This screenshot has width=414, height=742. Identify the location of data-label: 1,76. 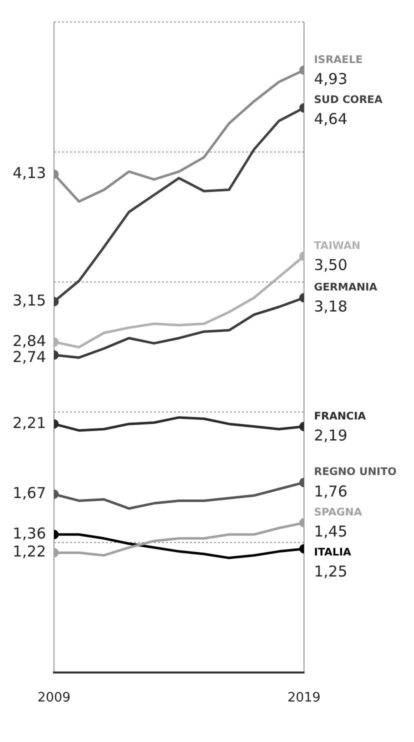
(331, 491).